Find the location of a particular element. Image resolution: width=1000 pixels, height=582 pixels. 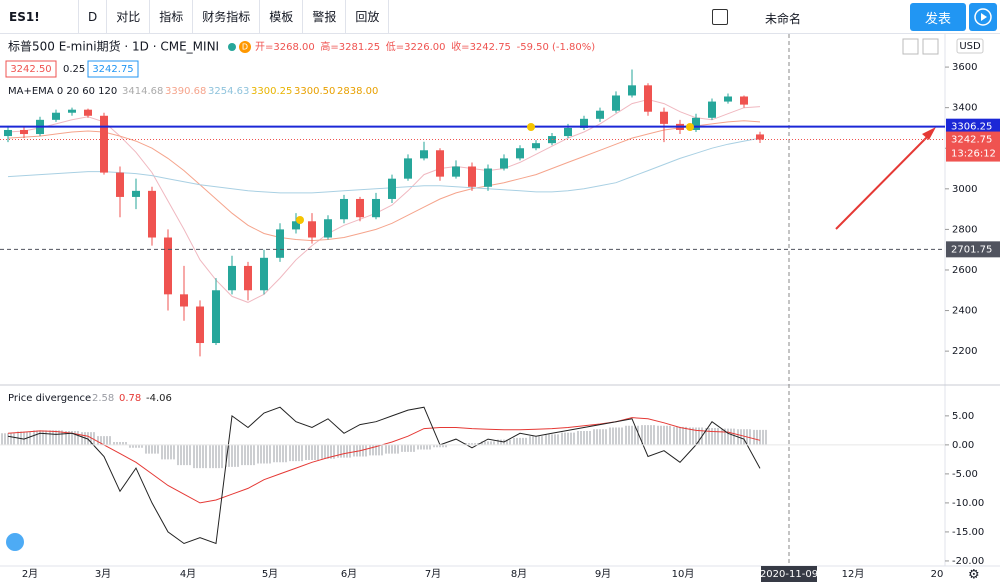

x-tick-label: 3月 is located at coordinates (103, 574).